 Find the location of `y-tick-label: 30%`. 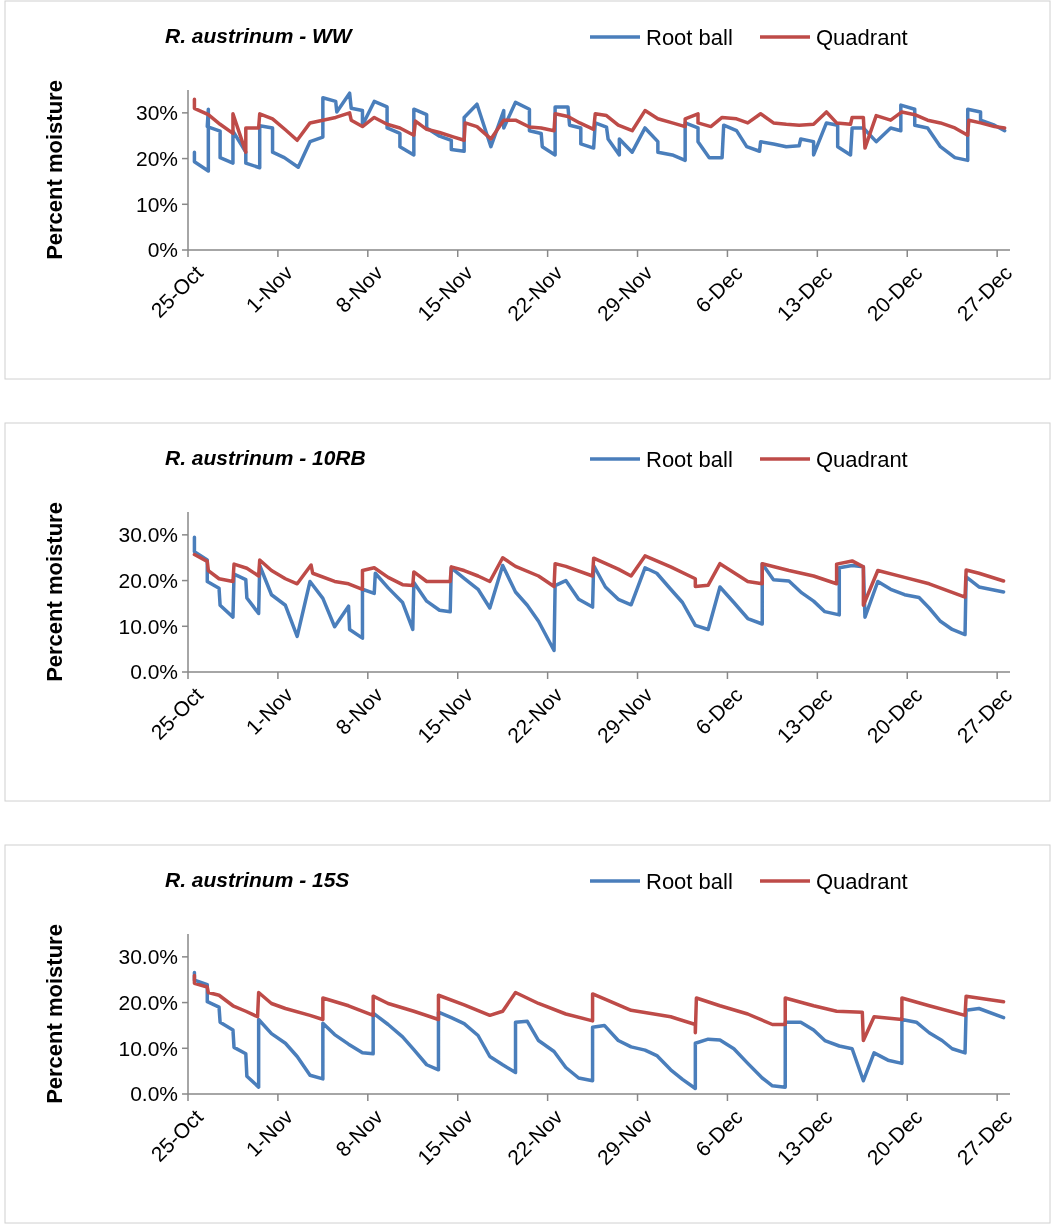

y-tick-label: 30% is located at coordinates (156, 113).